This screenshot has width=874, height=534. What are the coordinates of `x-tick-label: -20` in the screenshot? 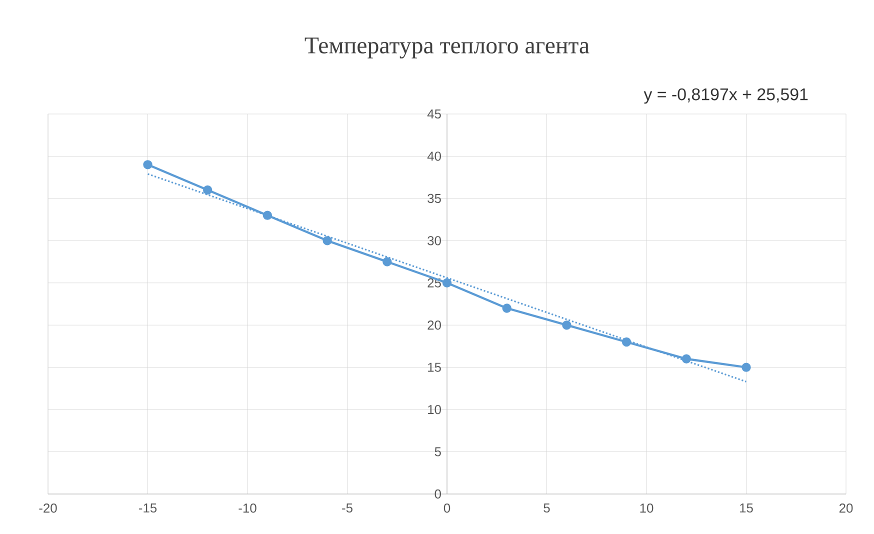 It's located at (48, 508).